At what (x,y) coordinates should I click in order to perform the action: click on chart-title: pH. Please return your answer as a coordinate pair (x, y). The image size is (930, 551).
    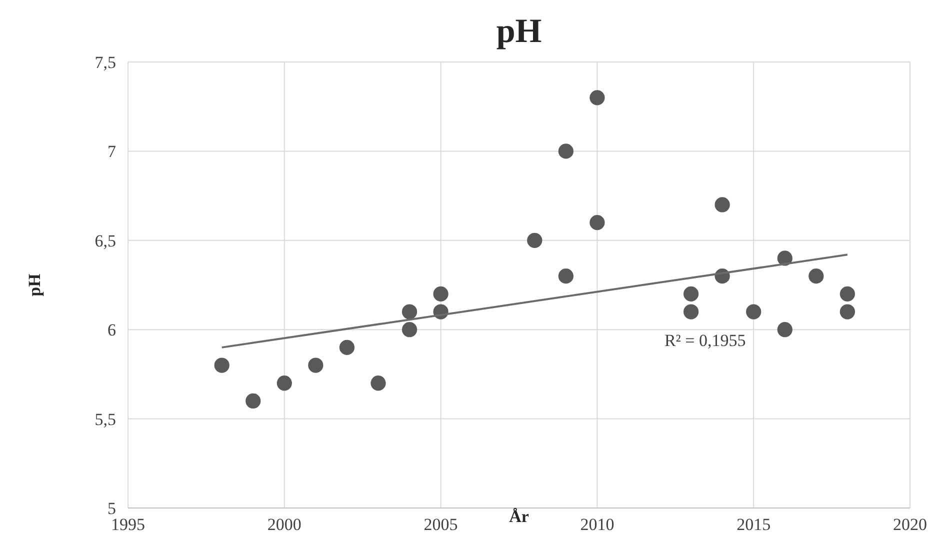
    Looking at the image, I should click on (519, 31).